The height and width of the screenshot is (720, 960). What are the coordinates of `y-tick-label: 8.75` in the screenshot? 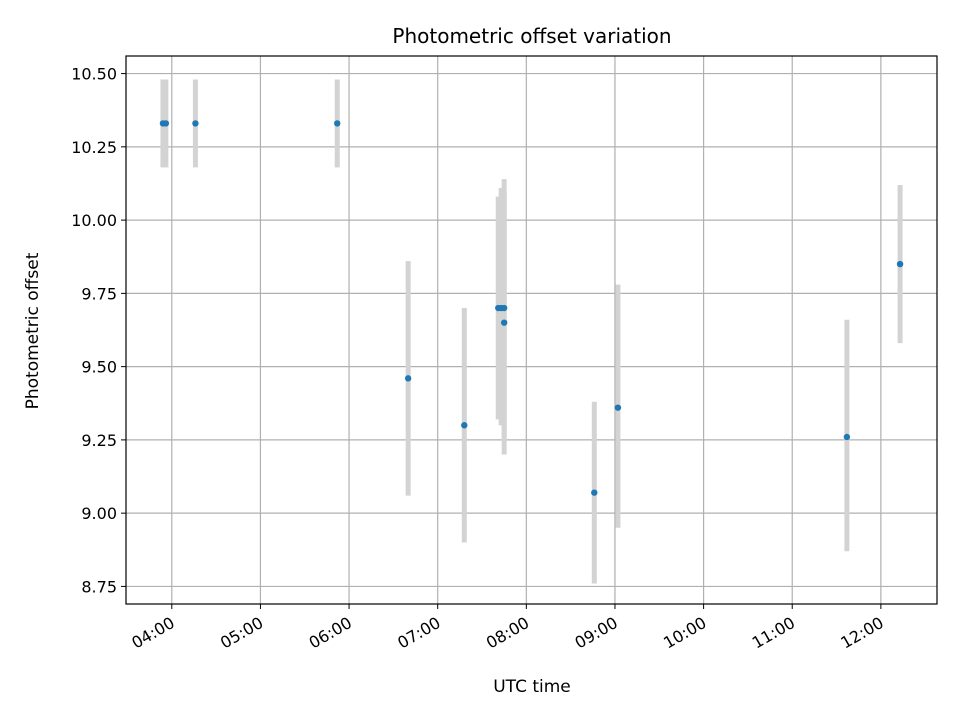 It's located at (99, 586).